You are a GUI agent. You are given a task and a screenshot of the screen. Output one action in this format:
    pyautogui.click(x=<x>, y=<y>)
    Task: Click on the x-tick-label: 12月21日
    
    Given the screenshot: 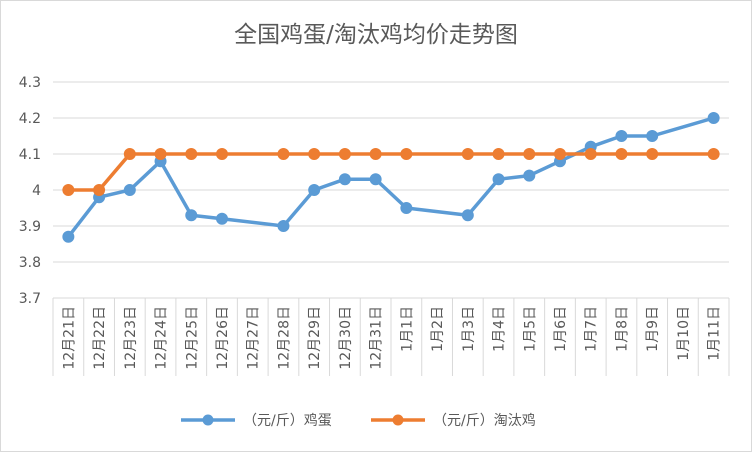 What is the action you would take?
    pyautogui.click(x=69, y=338)
    